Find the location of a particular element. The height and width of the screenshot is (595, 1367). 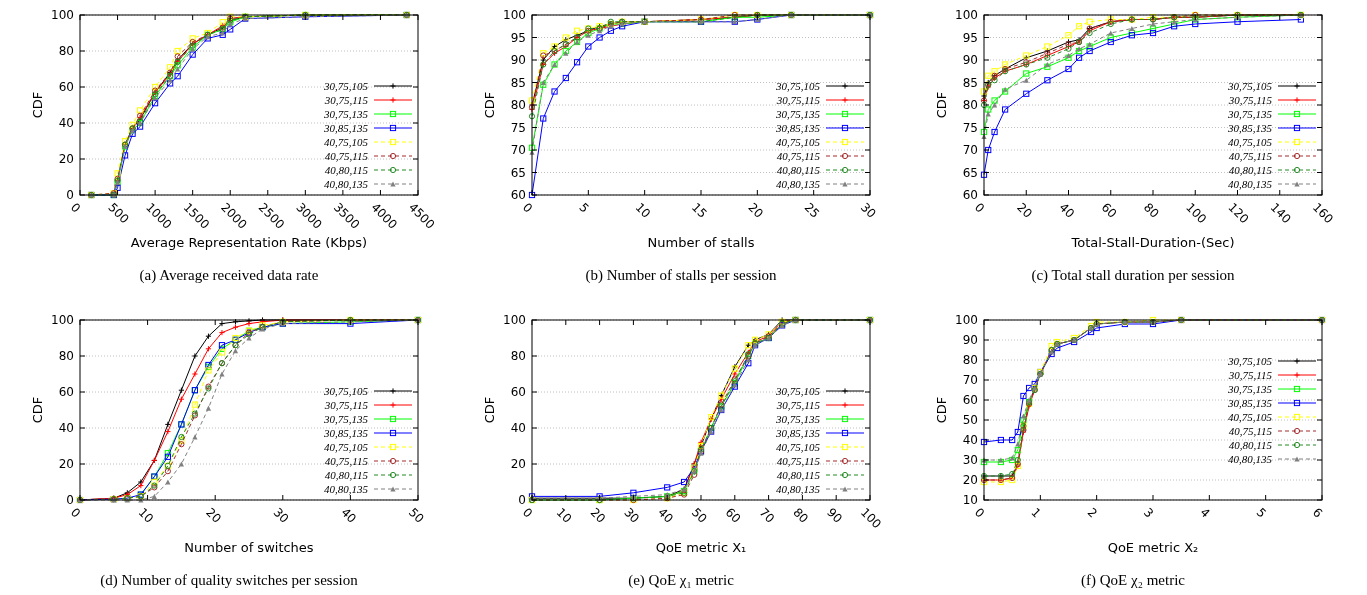

y-tick-label: 85 is located at coordinates (518, 82).